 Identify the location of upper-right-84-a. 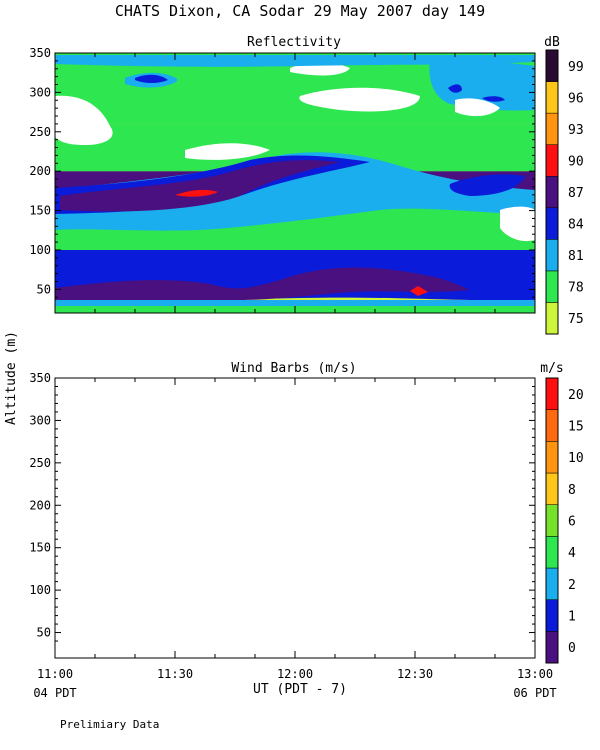
(455, 88).